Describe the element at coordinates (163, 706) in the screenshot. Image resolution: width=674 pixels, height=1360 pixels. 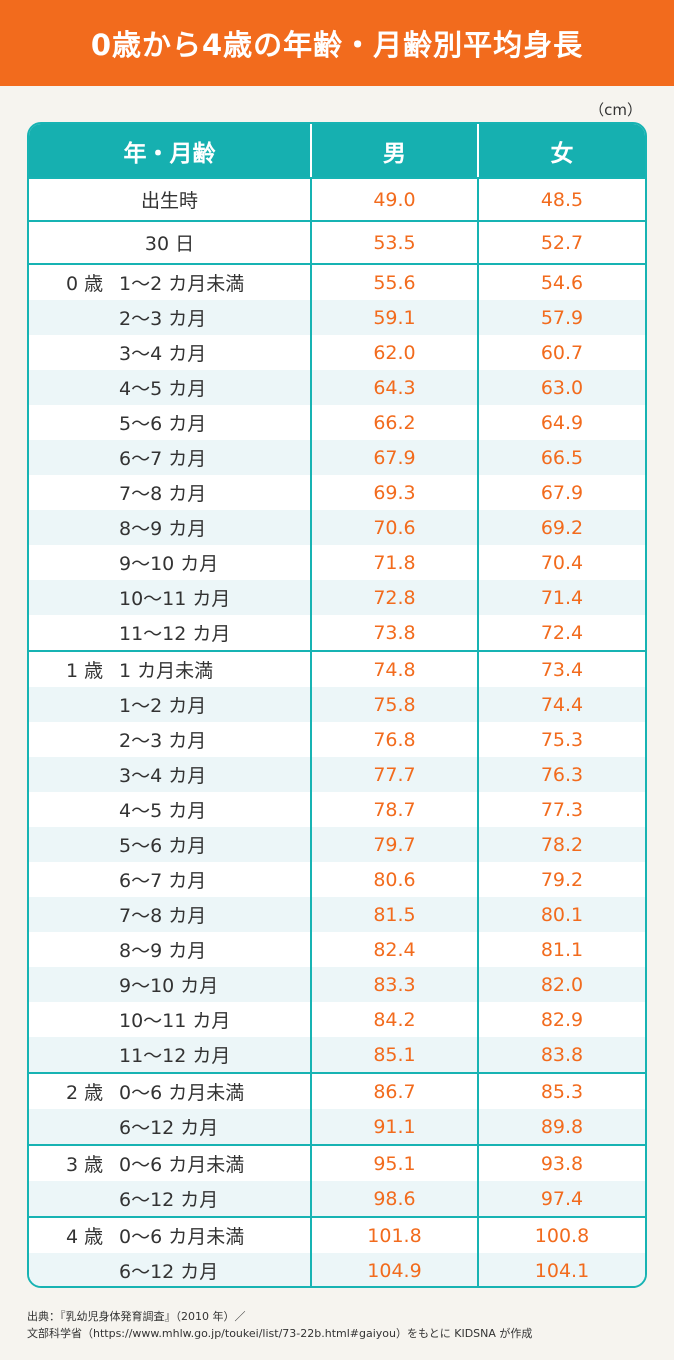
I see `month-label: 1～2 カ月` at that location.